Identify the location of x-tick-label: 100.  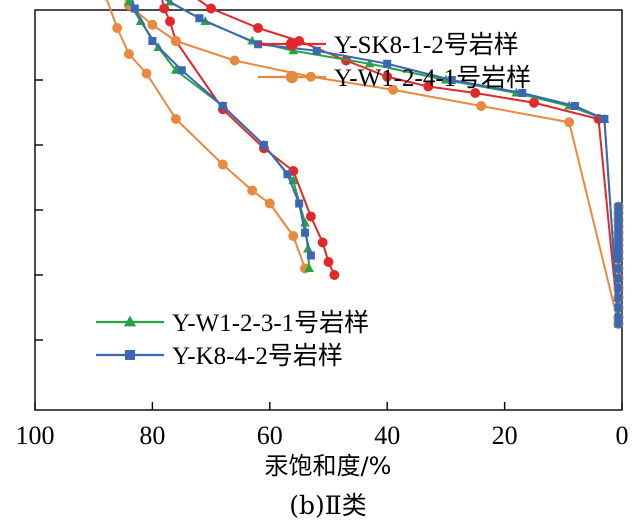
(35, 435).